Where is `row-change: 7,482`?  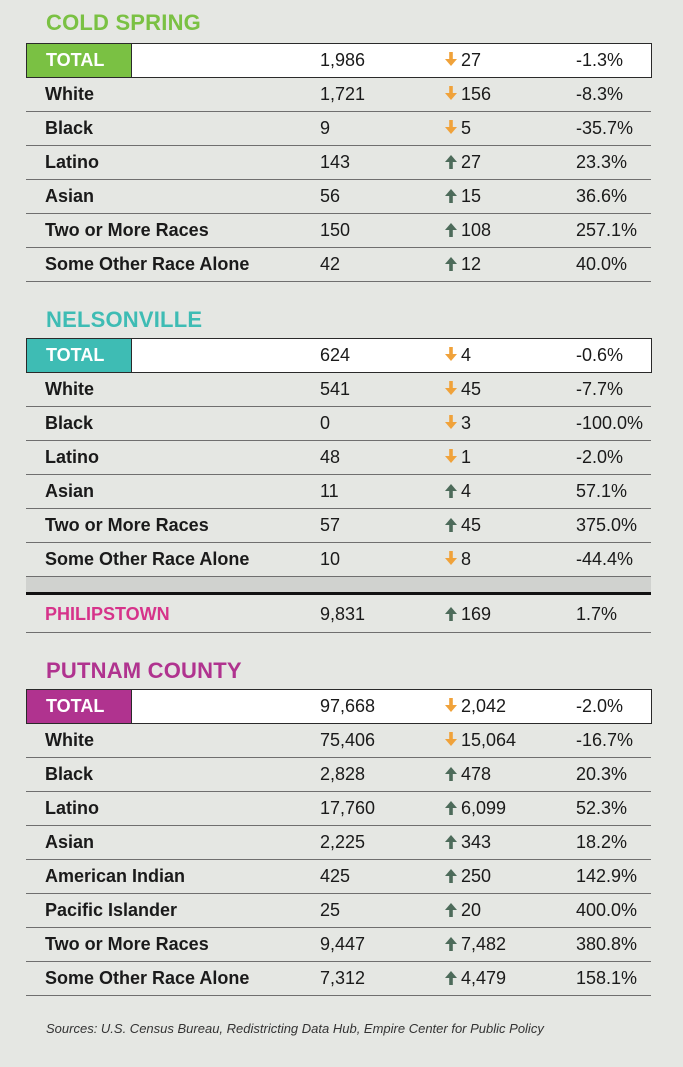
row-change: 7,482 is located at coordinates (484, 944).